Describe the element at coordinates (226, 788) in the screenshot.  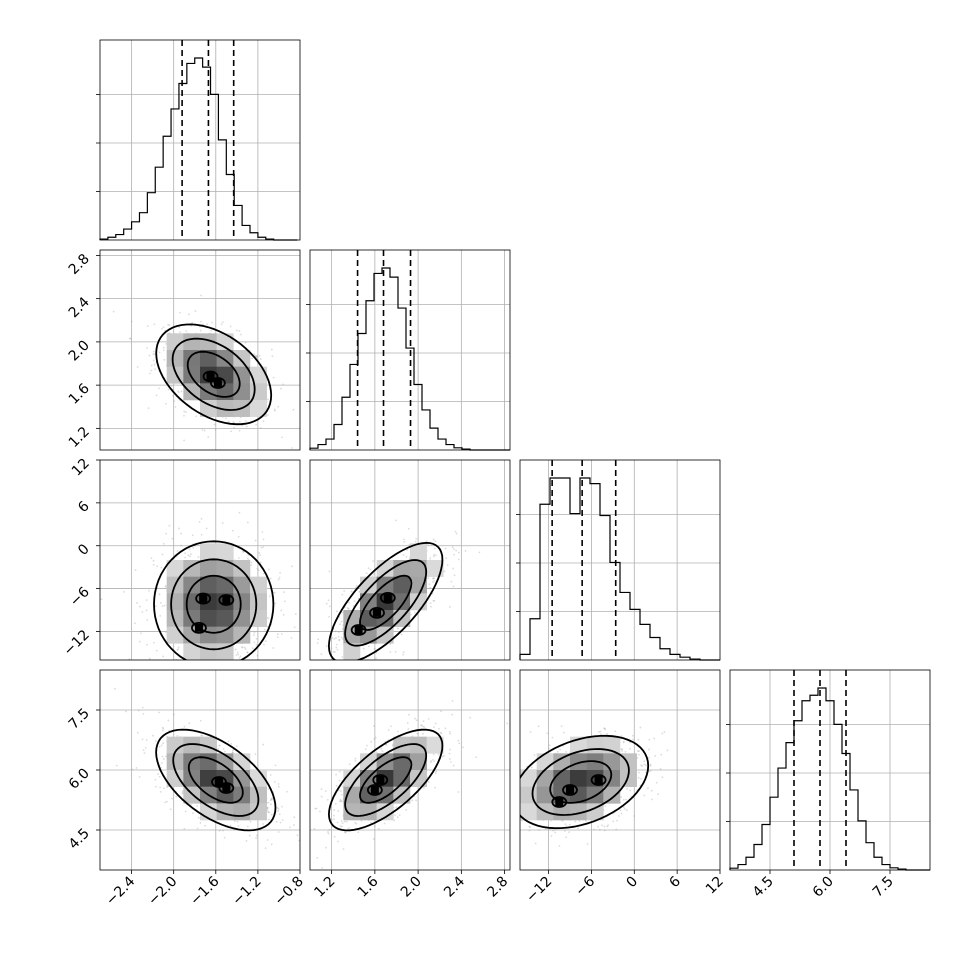
I see `contour-peak` at that location.